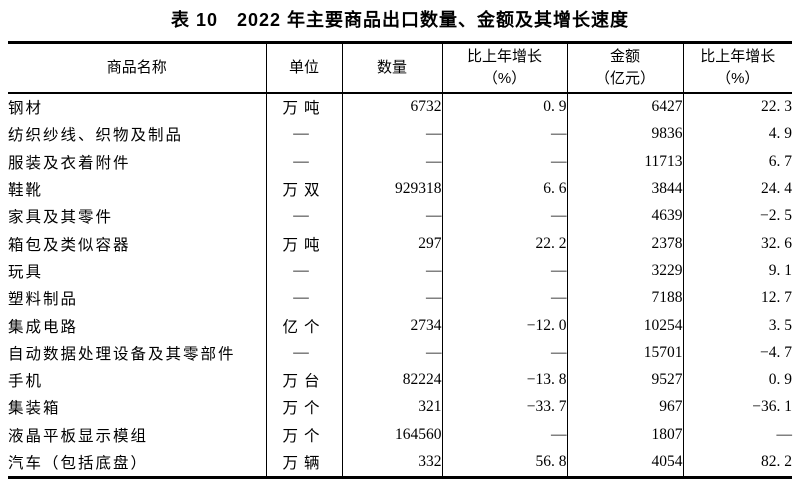 This screenshot has width=800, height=502. What do you see at coordinates (624, 407) in the screenshot?
I see `cell-amount: 967` at bounding box center [624, 407].